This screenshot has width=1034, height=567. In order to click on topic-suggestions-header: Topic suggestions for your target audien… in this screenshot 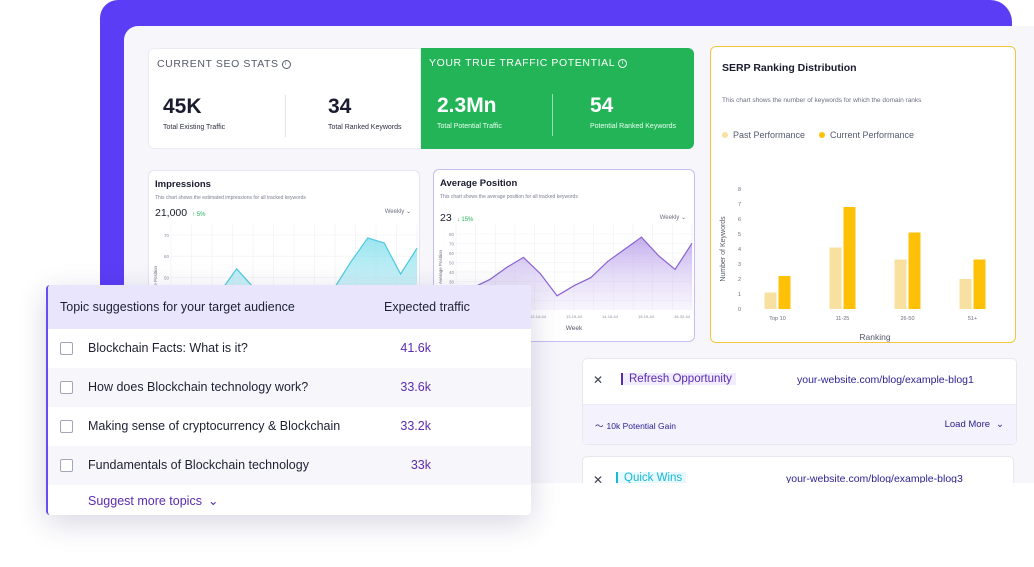, I will do `click(289, 307)`.